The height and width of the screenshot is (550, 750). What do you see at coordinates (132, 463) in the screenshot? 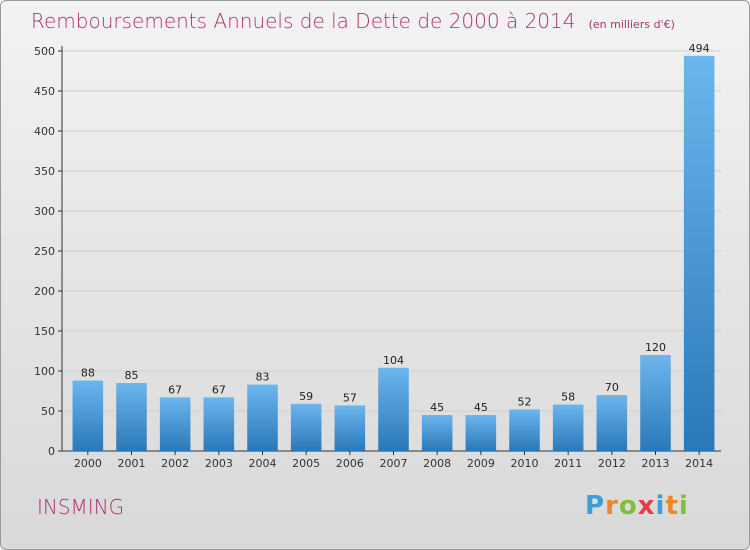
I see `x-tick-label: 2001` at bounding box center [132, 463].